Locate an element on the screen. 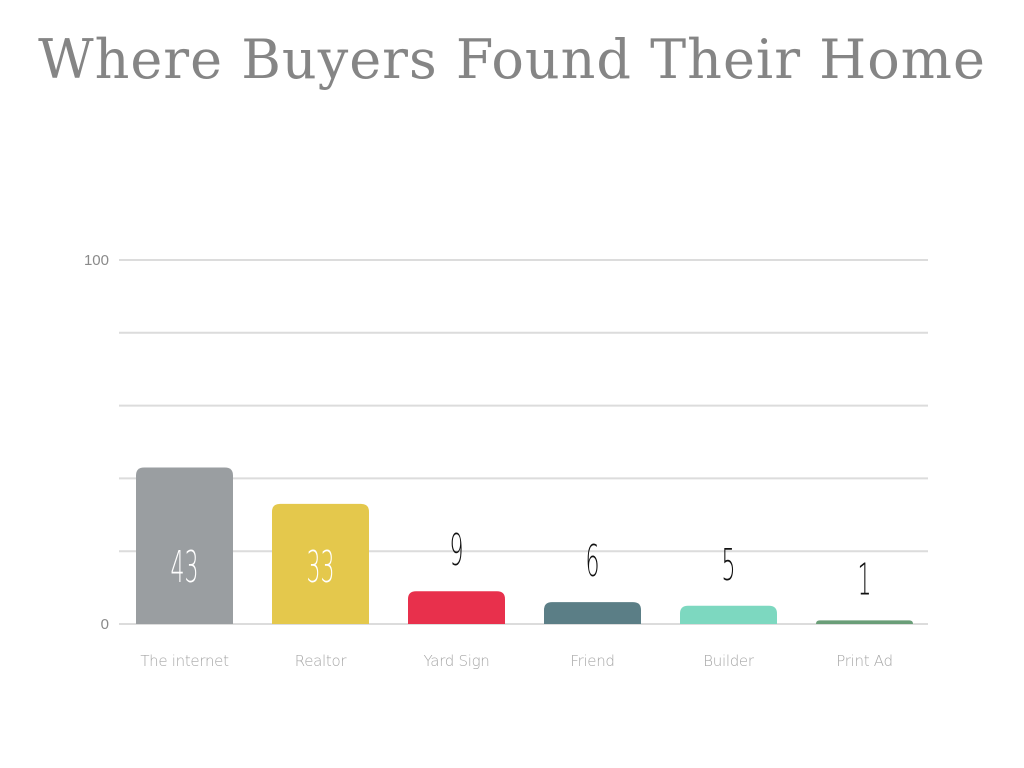 This screenshot has height=768, width=1024. data-label: 6 is located at coordinates (593, 562).